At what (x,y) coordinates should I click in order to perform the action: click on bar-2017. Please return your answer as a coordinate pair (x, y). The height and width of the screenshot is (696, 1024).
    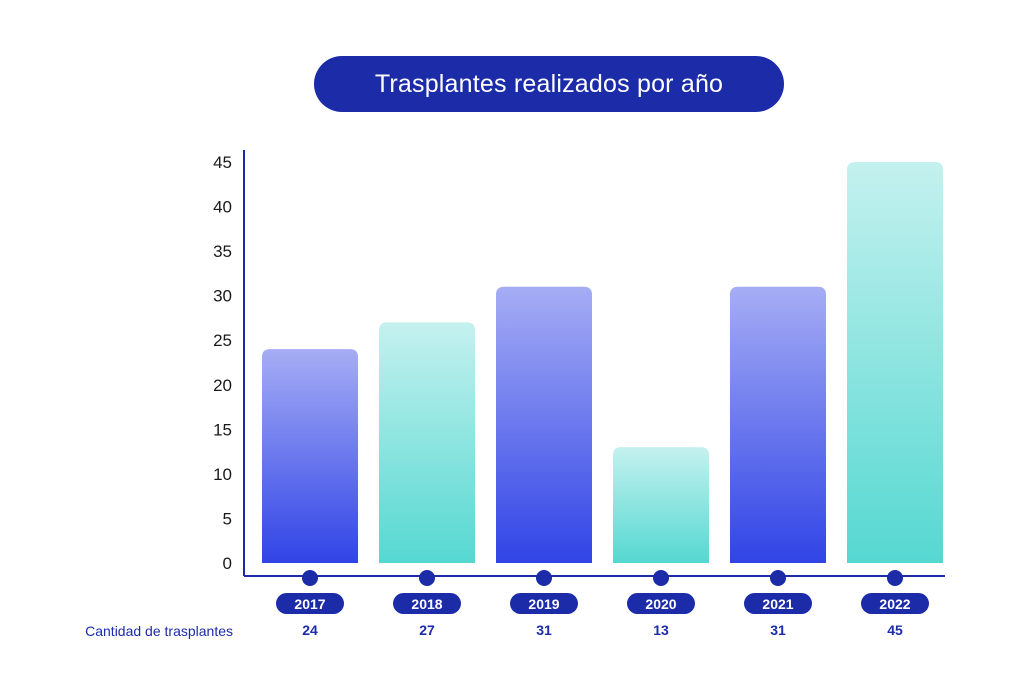
    Looking at the image, I should click on (310, 456).